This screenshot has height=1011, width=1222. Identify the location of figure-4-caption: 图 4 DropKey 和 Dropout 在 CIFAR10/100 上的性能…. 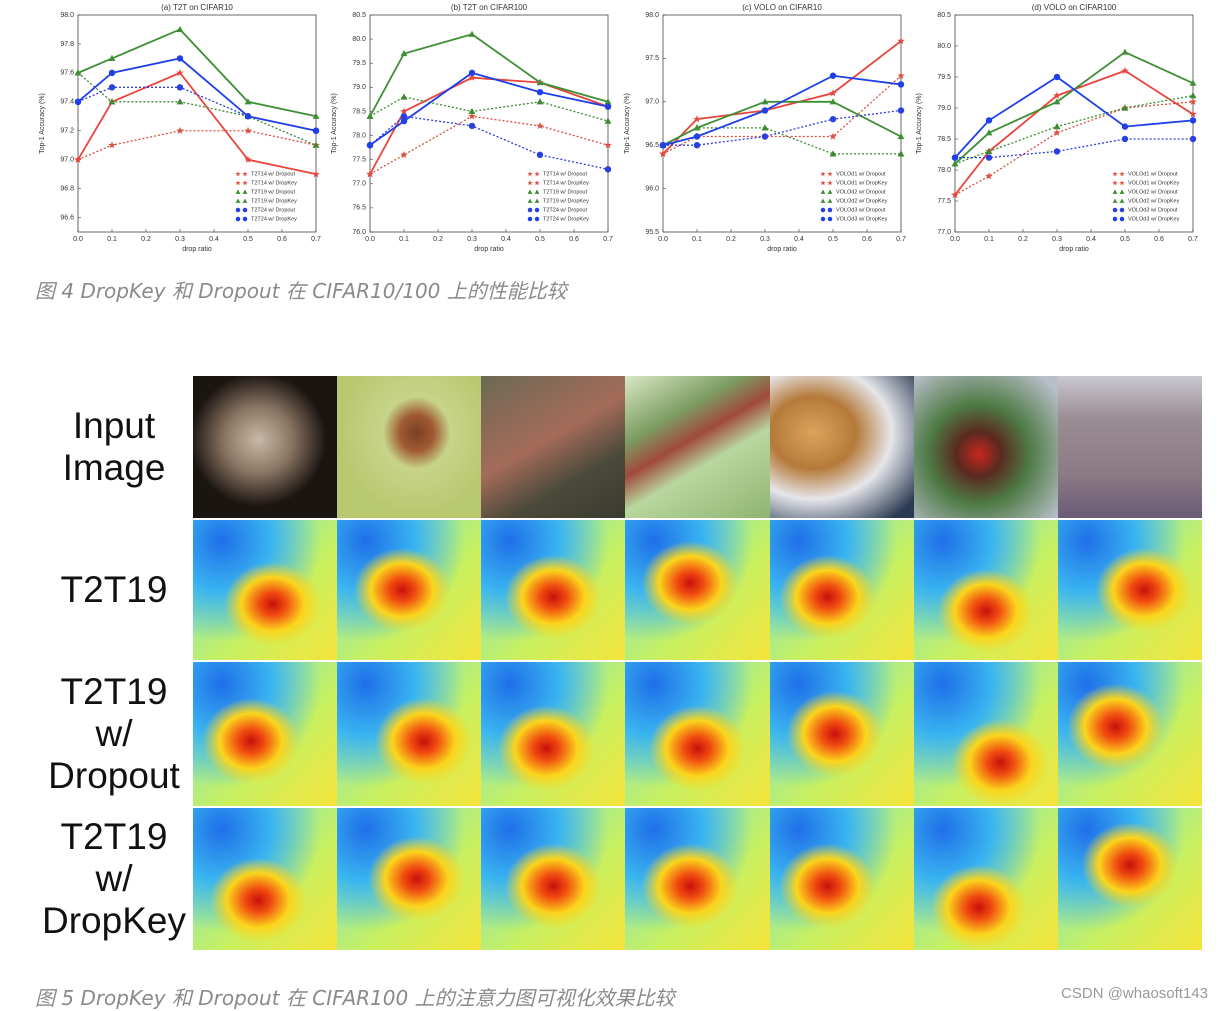
(301, 291).